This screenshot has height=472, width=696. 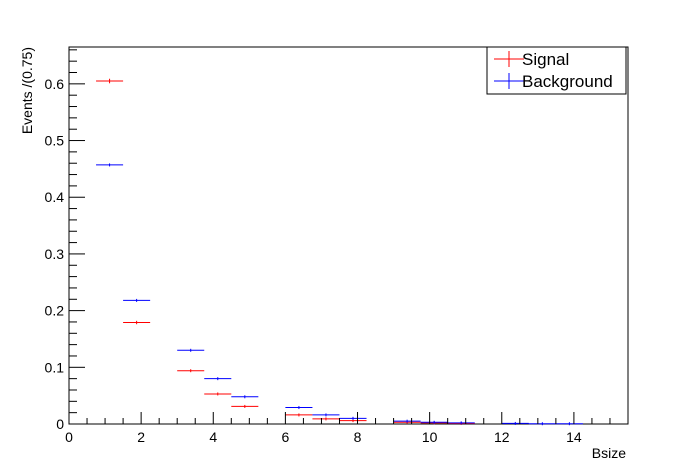 I want to click on x-tick-label: 12, so click(x=502, y=437).